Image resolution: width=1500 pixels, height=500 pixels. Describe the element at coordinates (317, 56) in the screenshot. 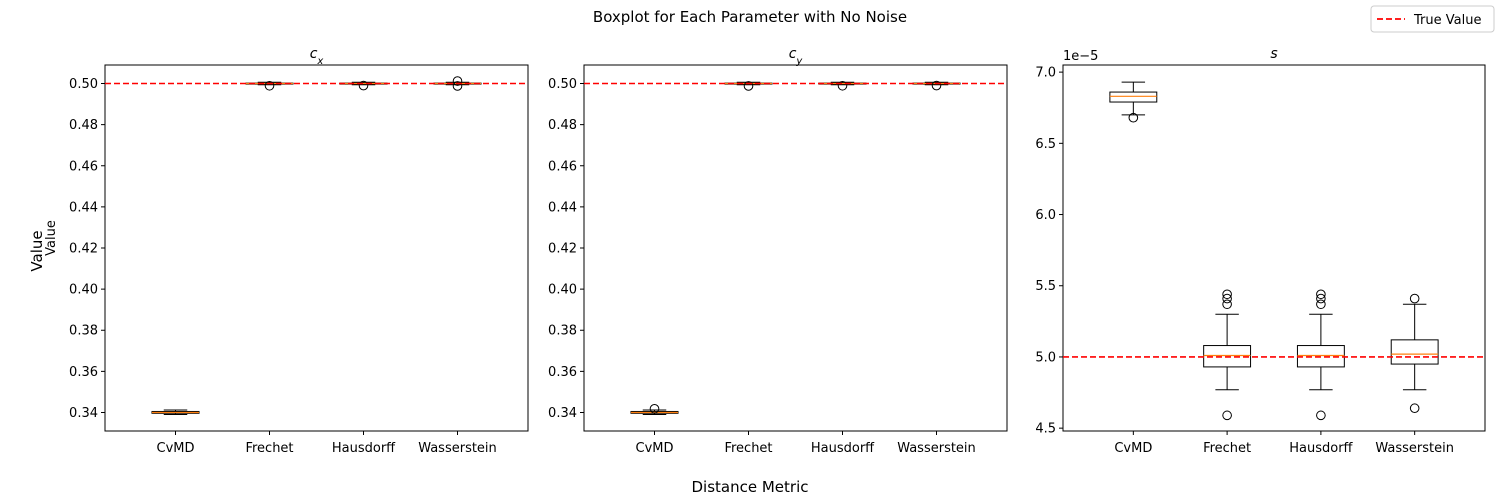

I see `panel-title: cx` at that location.